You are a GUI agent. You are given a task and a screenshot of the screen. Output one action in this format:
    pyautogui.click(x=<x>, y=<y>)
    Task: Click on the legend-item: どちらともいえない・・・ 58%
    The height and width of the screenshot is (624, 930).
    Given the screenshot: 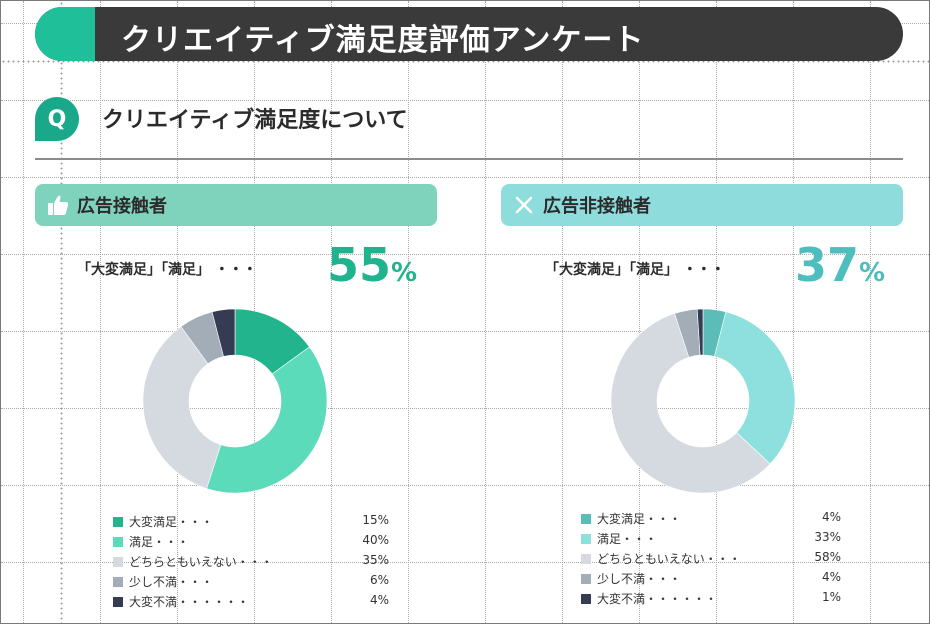 What is the action you would take?
    pyautogui.click(x=716, y=559)
    